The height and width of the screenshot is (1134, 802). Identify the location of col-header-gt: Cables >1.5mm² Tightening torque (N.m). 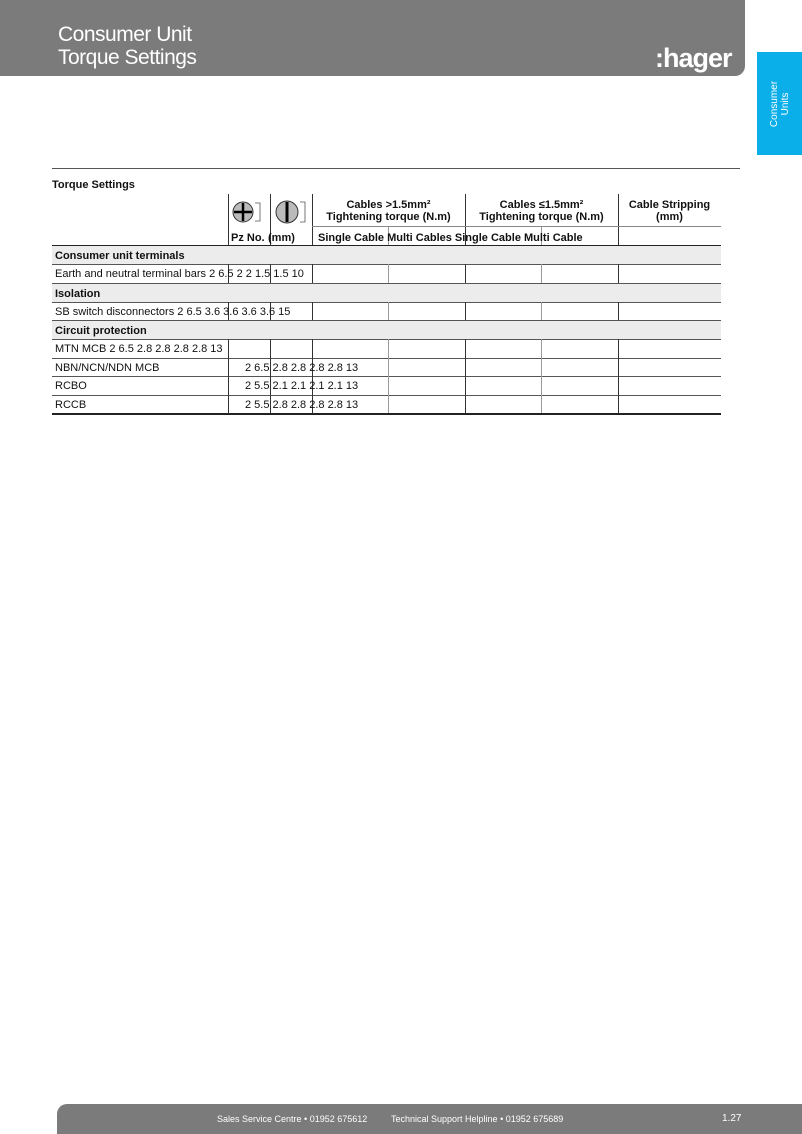
(388, 211).